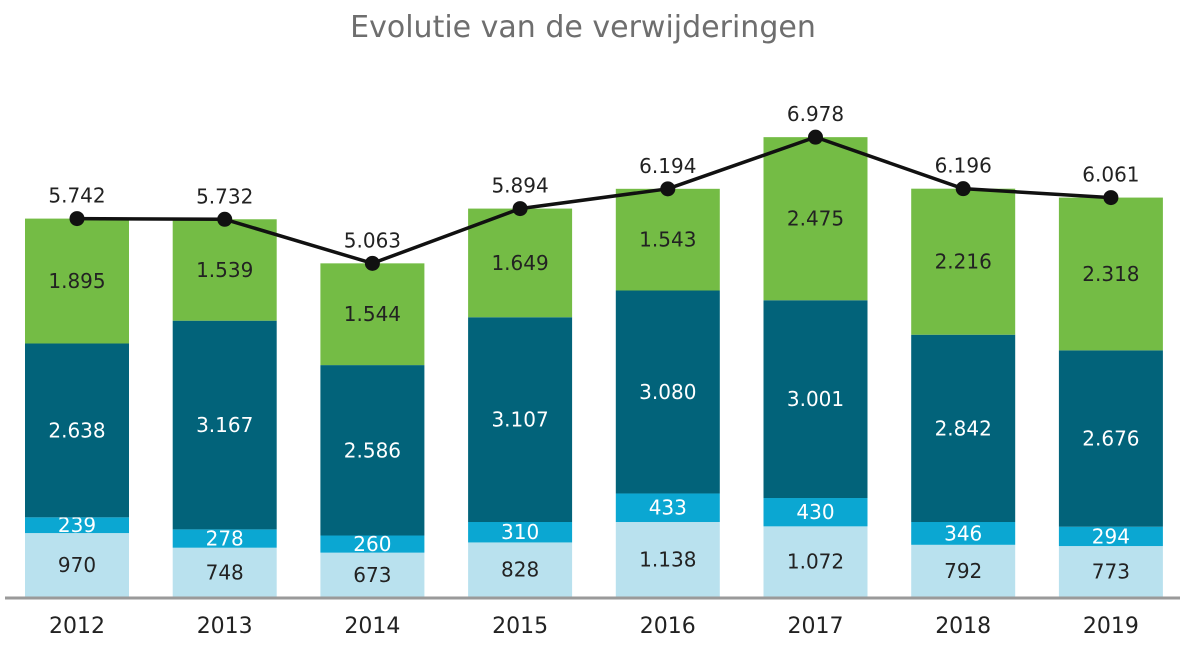 Image resolution: width=1186 pixels, height=649 pixels. I want to click on data-label: 260, so click(372, 544).